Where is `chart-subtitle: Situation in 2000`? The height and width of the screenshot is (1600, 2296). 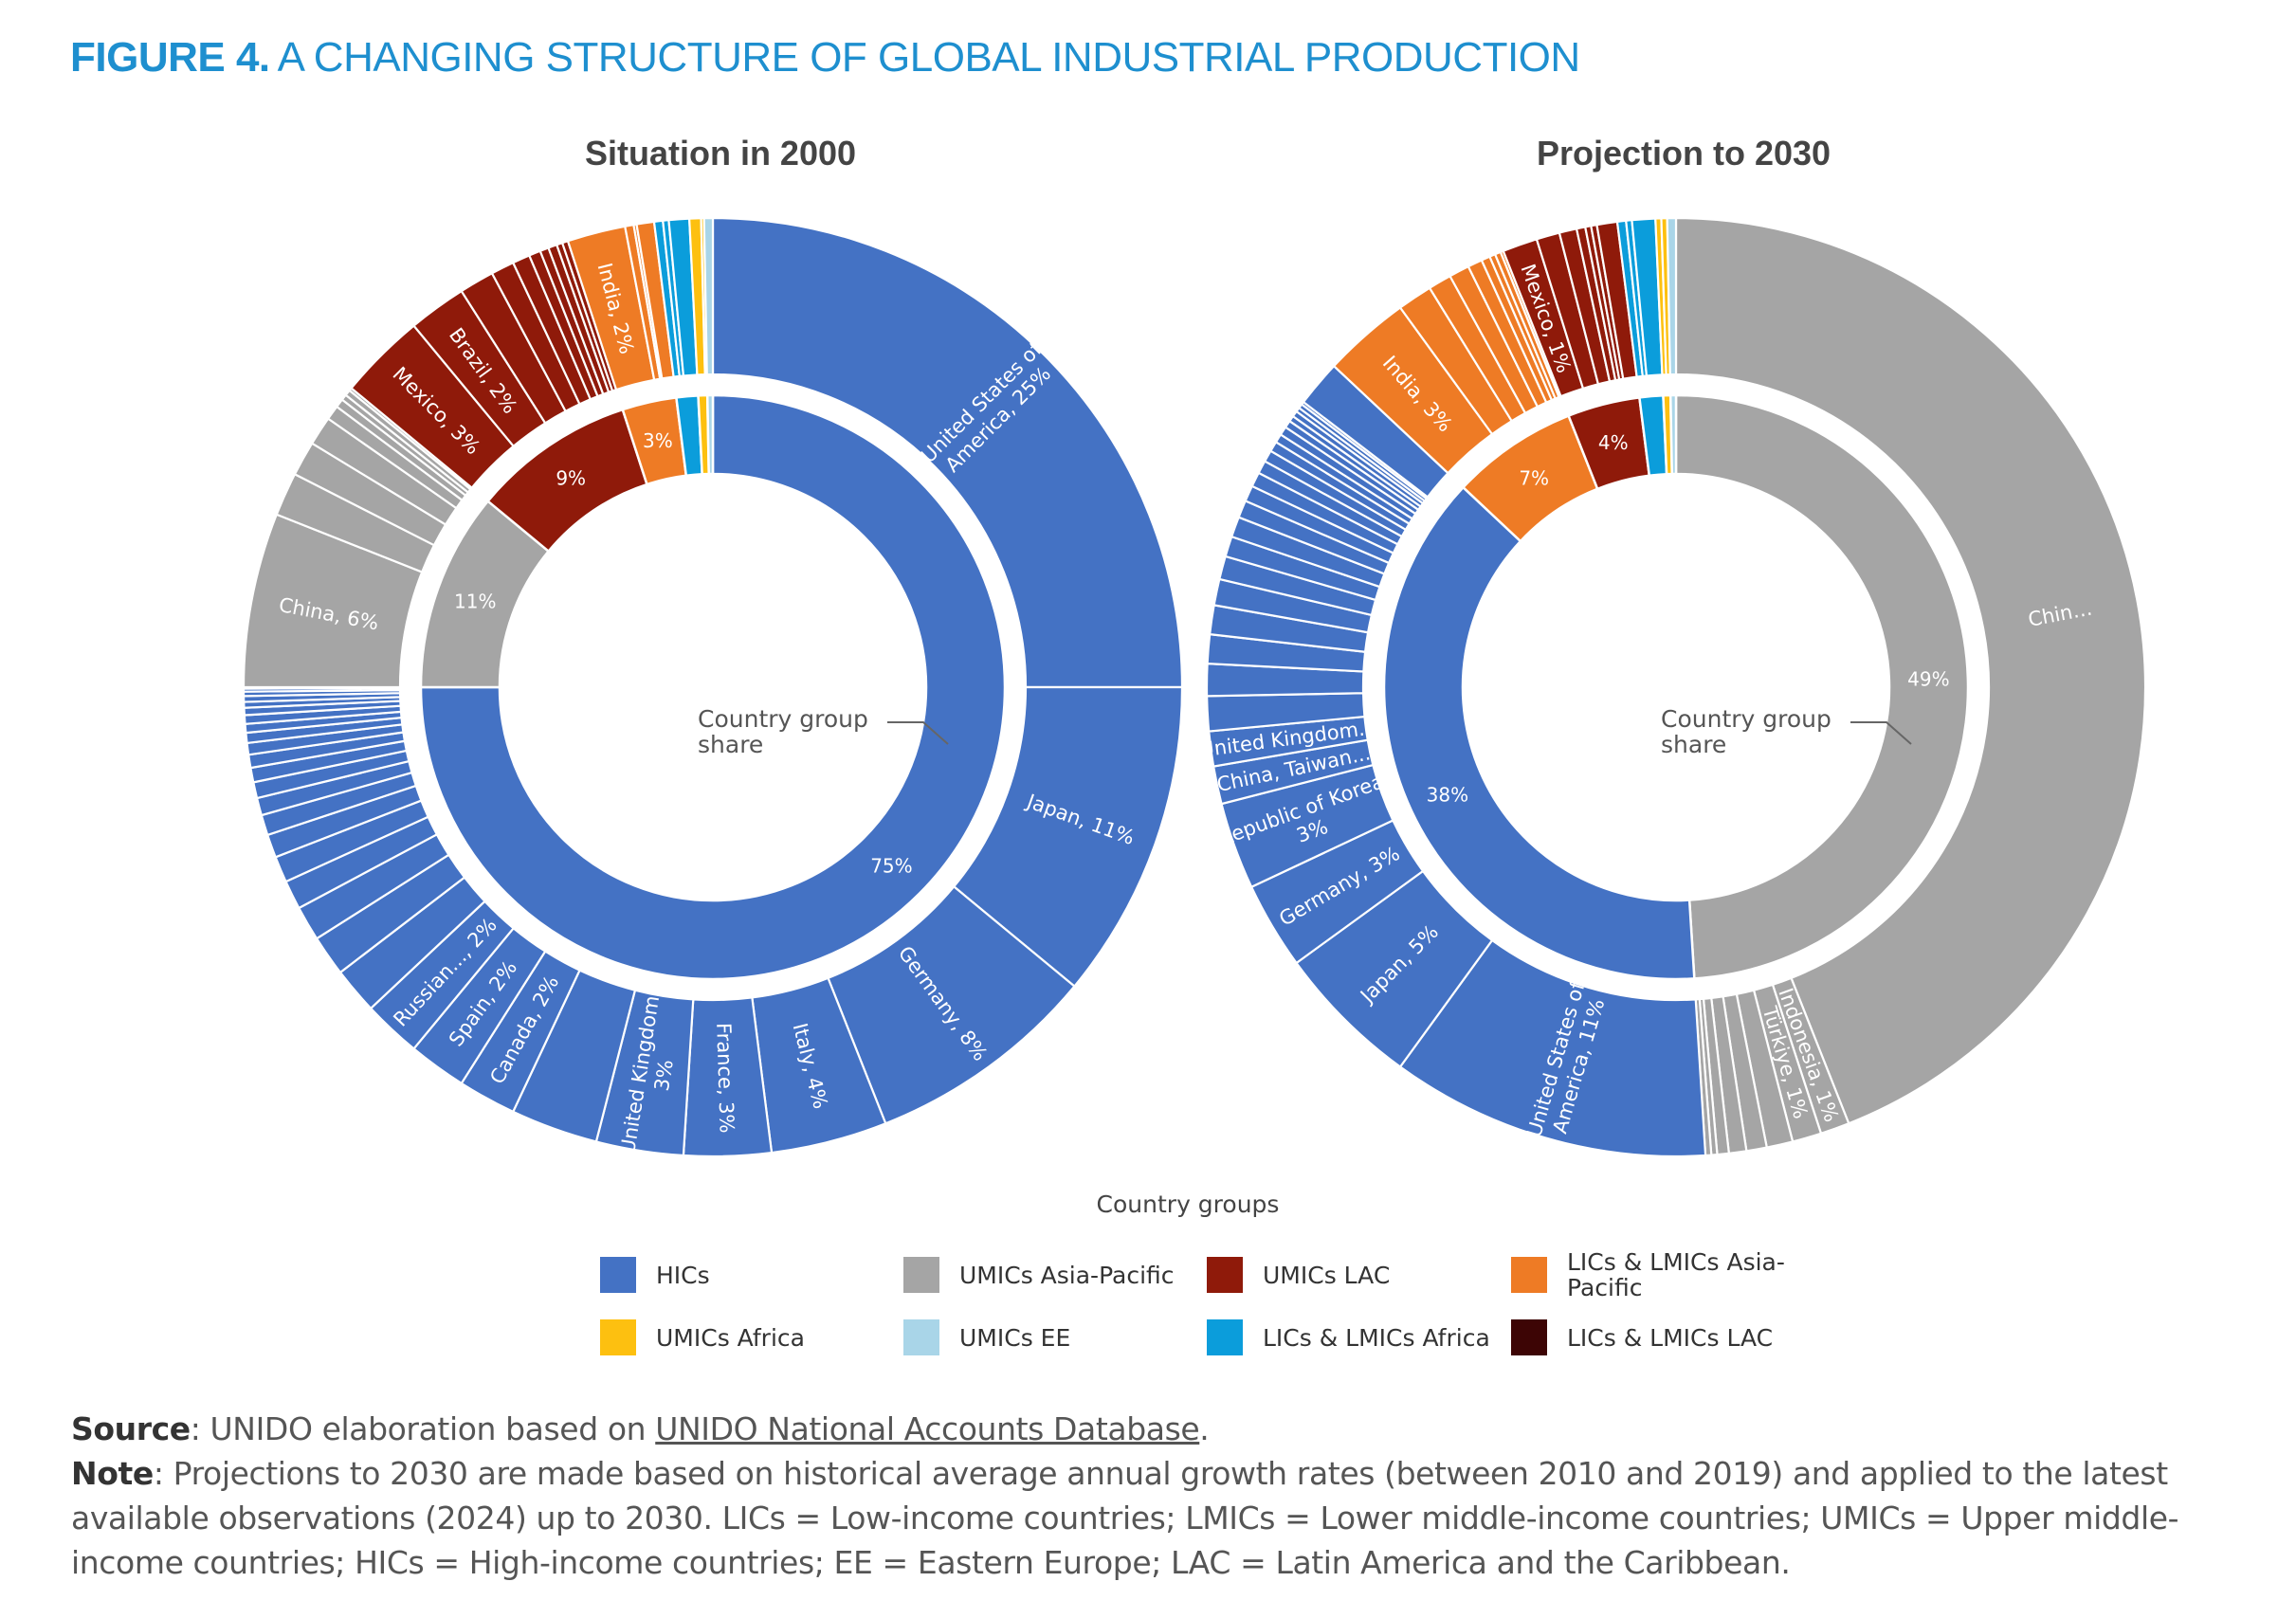
chart-subtitle: Situation in 2000 is located at coordinates (720, 153).